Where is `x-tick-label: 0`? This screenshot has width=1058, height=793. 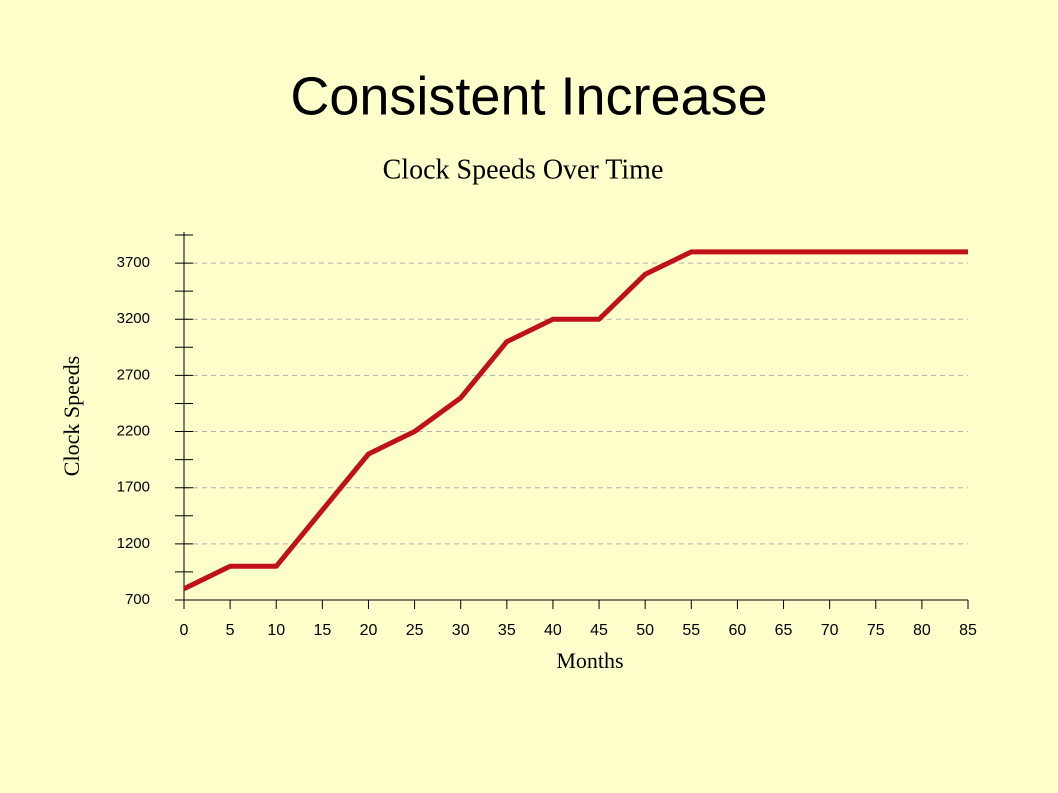
x-tick-label: 0 is located at coordinates (184, 630).